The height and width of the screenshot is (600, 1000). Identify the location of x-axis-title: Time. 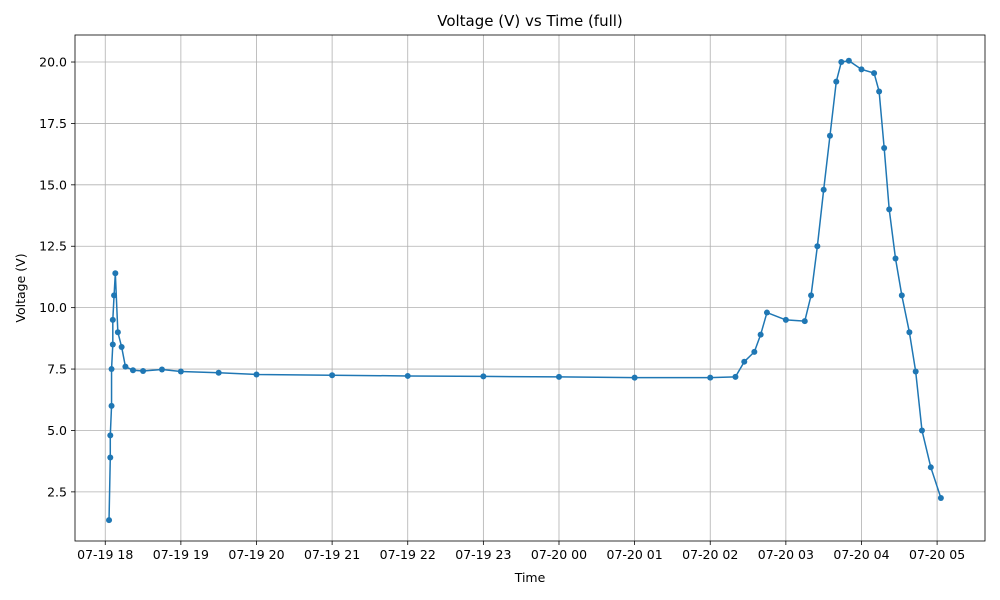
(530, 577).